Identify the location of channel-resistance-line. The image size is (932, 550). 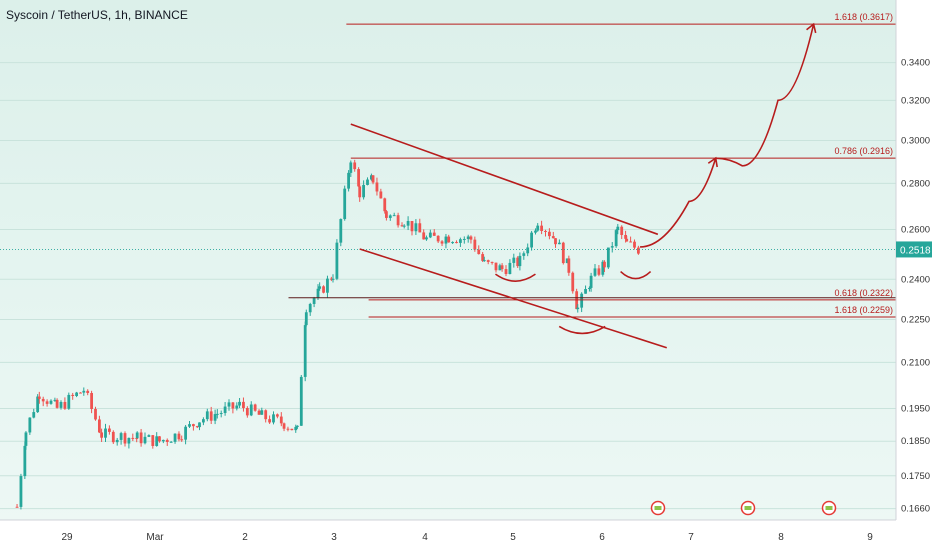
(504, 179).